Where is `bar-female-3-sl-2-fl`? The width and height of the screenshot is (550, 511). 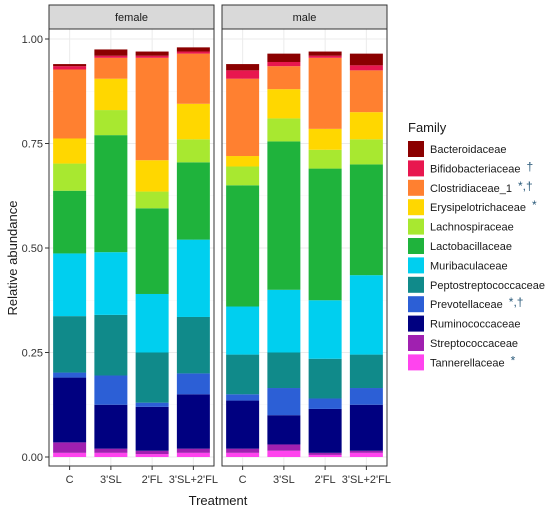 bar-female-3-sl-2-fl is located at coordinates (193, 252).